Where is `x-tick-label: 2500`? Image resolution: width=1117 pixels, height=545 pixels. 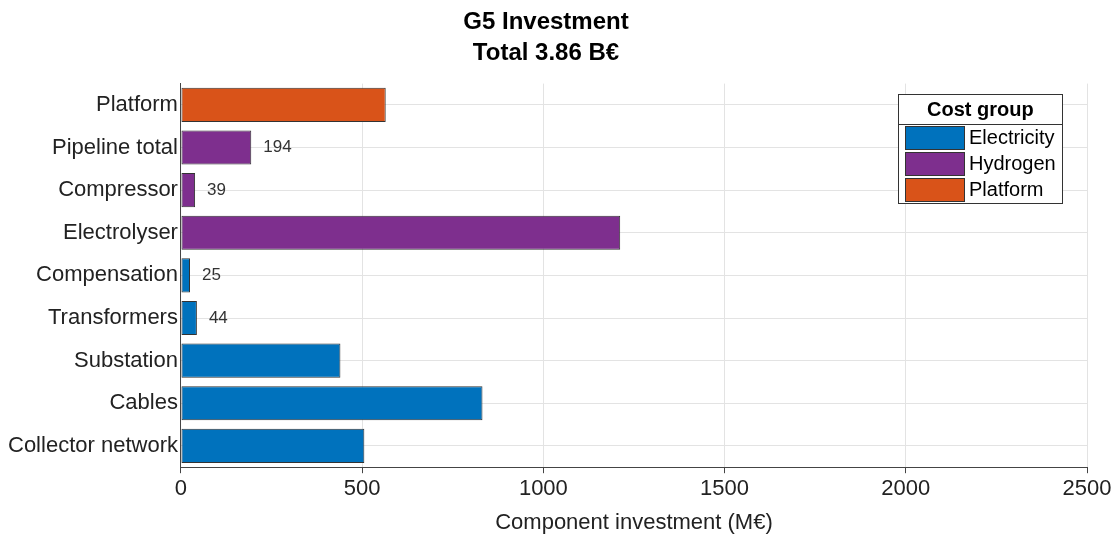 x-tick-label: 2500 is located at coordinates (1087, 488).